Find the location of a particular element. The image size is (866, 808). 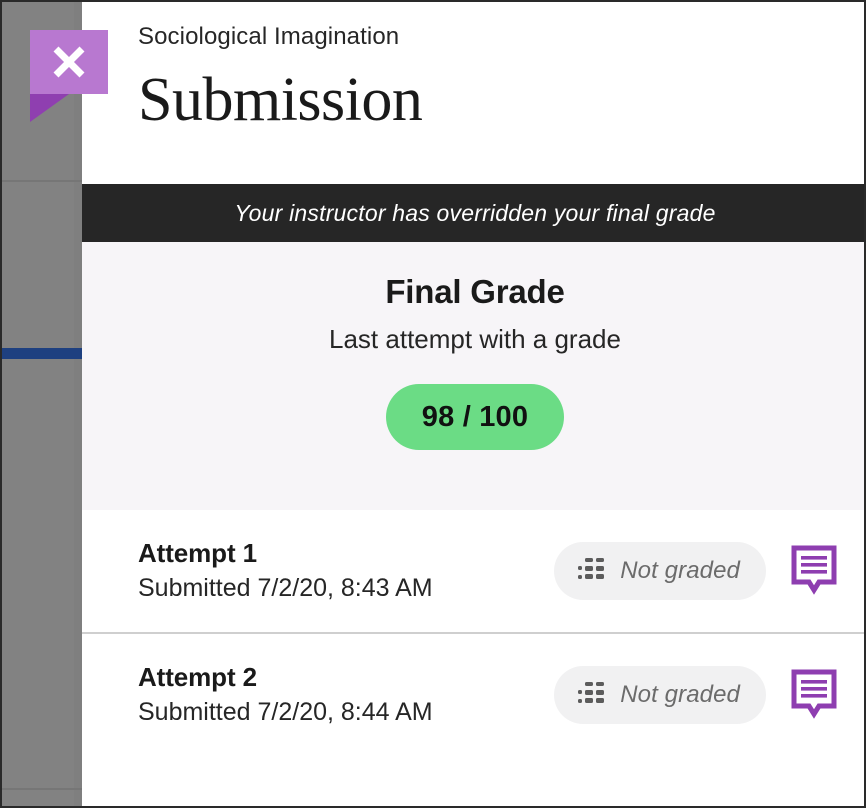

attempt-info: Attempt 1 Submitted 7/2/20, 8:43 AM is located at coordinates (346, 571).